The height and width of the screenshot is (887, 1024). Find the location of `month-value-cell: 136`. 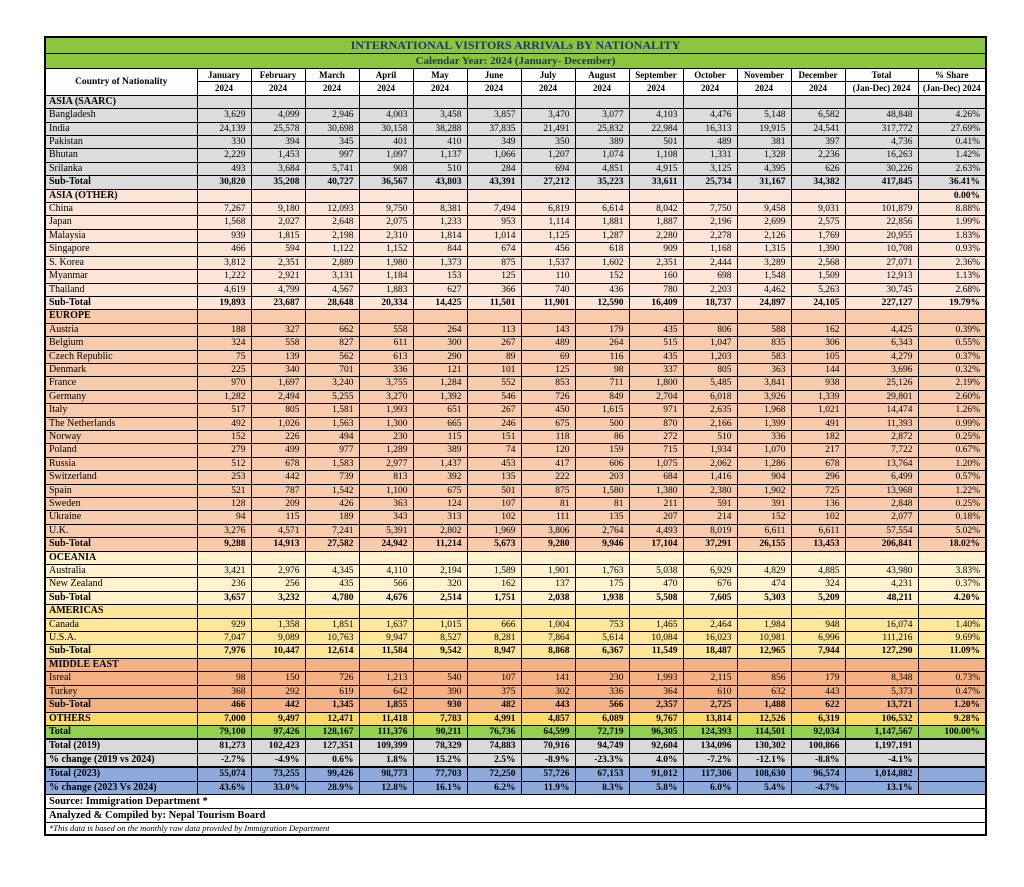

month-value-cell: 136 is located at coordinates (818, 504).